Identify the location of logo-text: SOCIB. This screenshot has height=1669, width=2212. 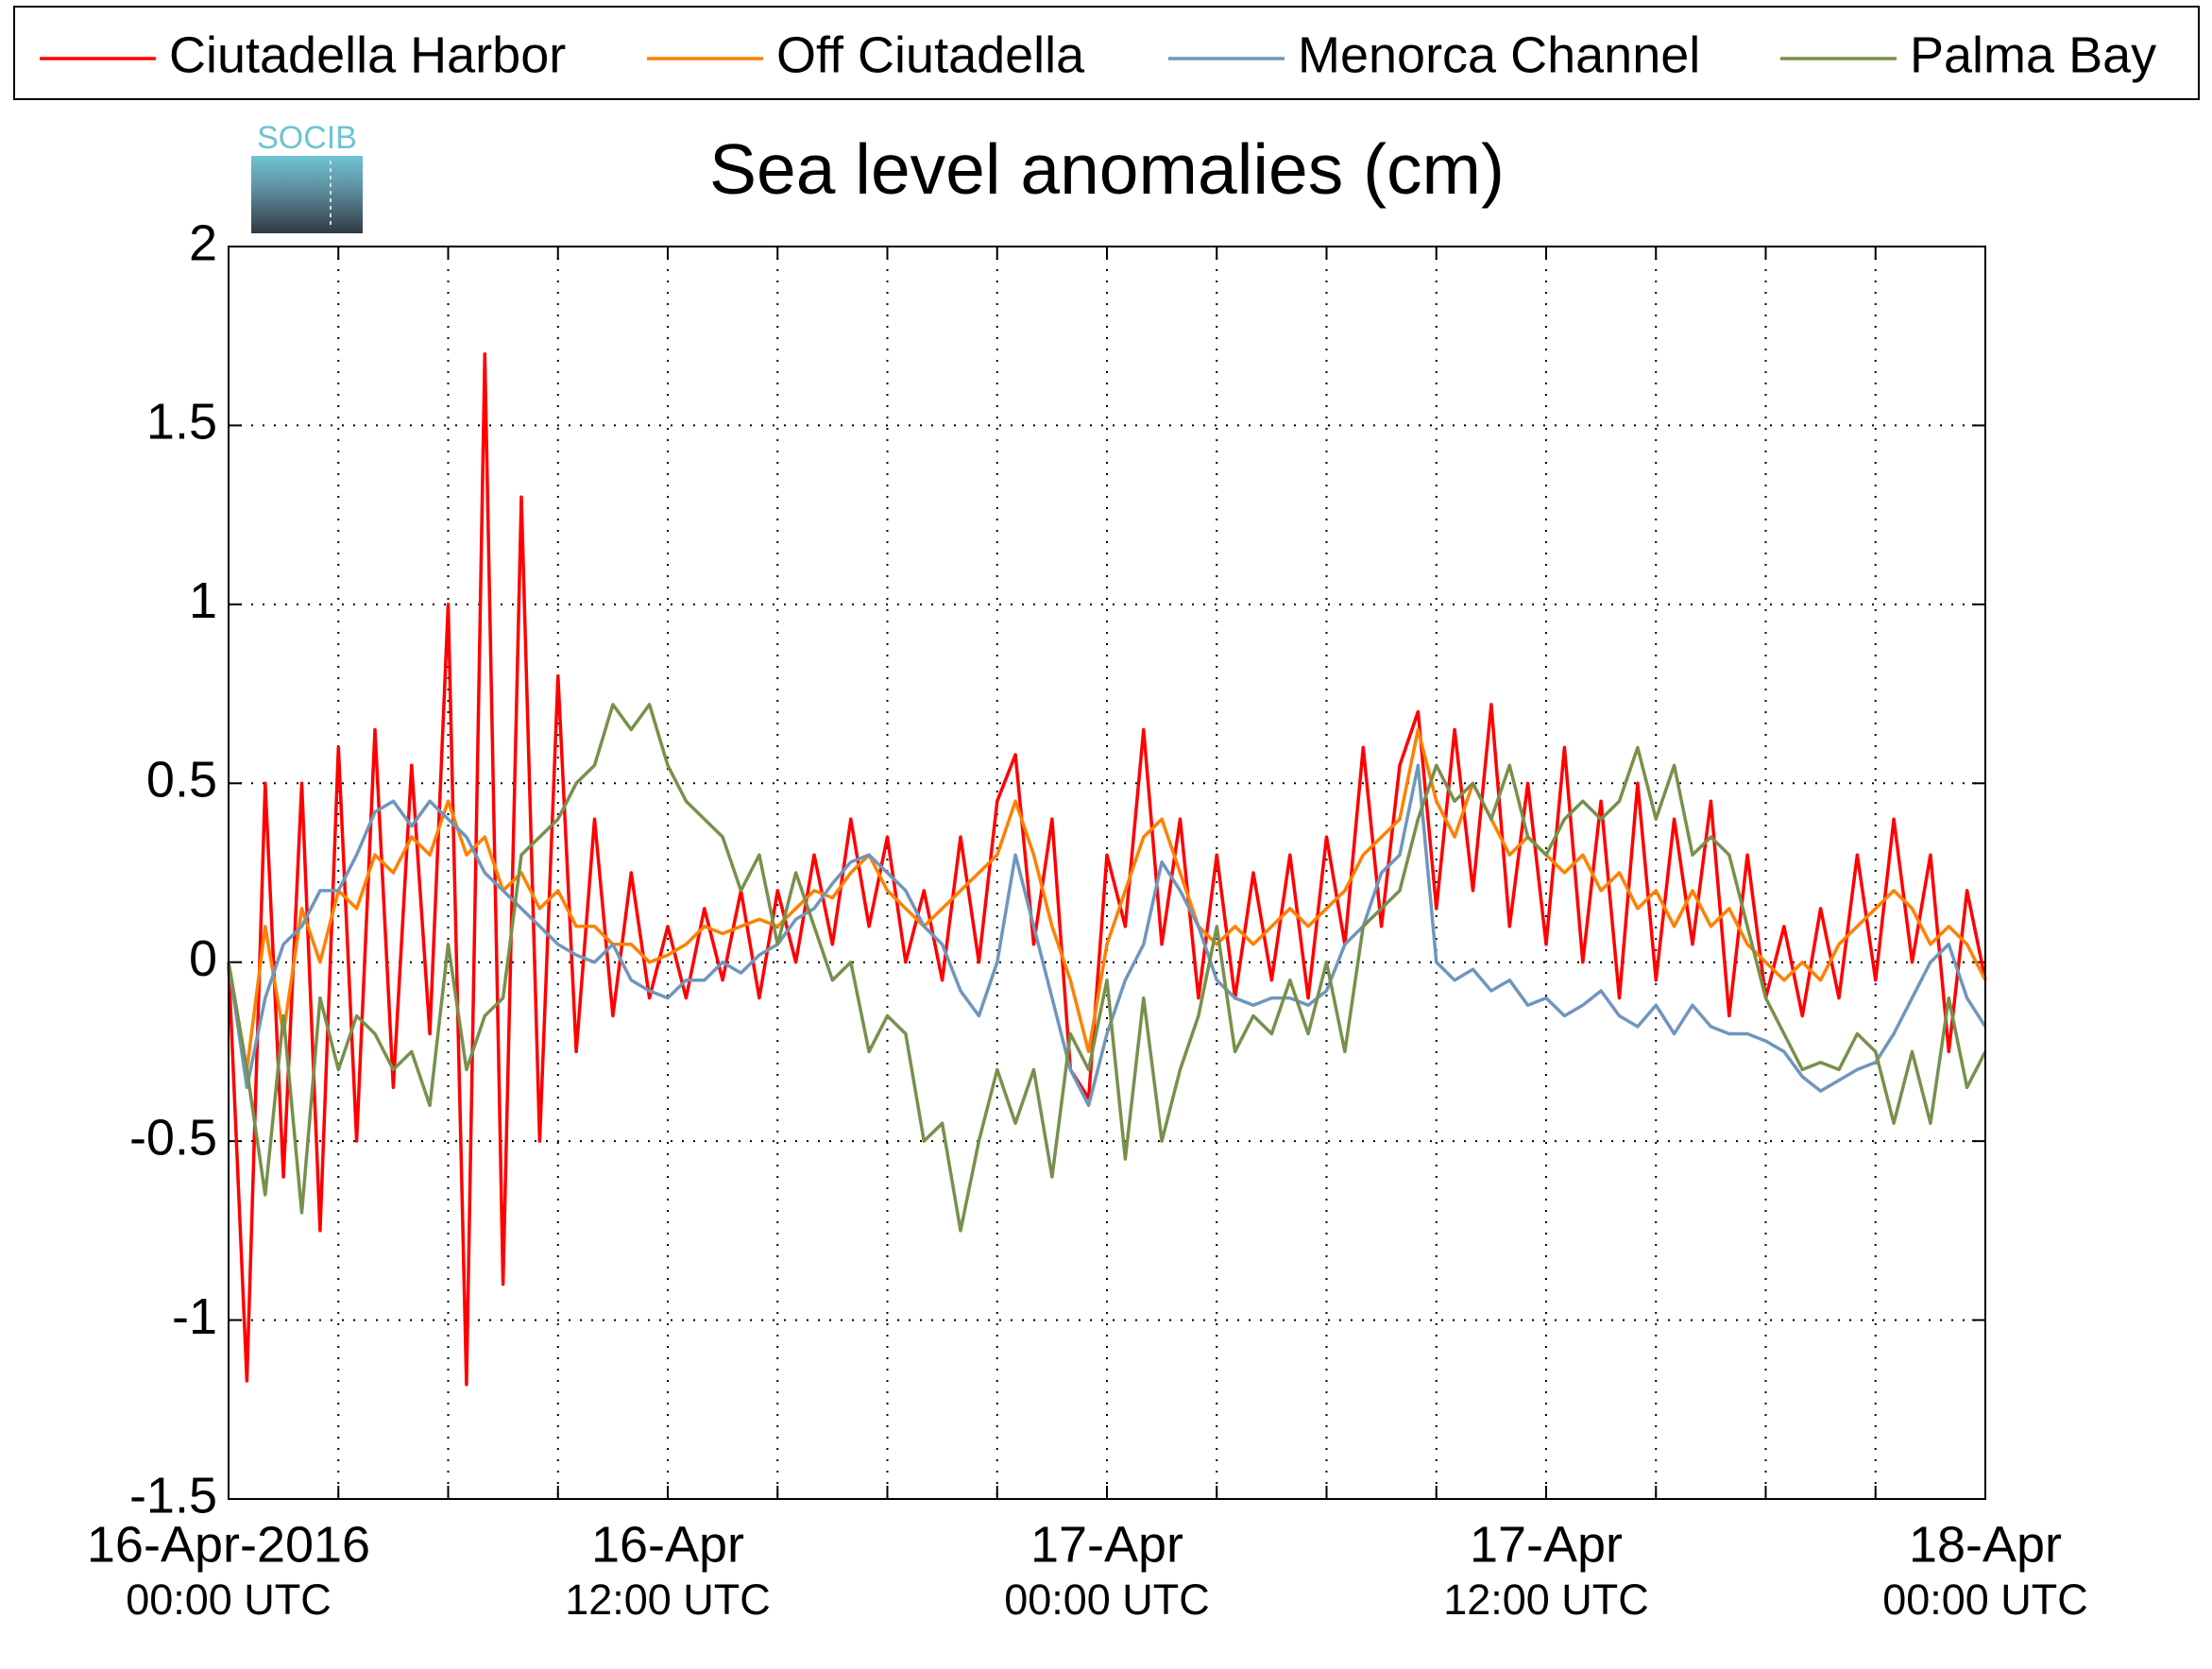
(307, 138).